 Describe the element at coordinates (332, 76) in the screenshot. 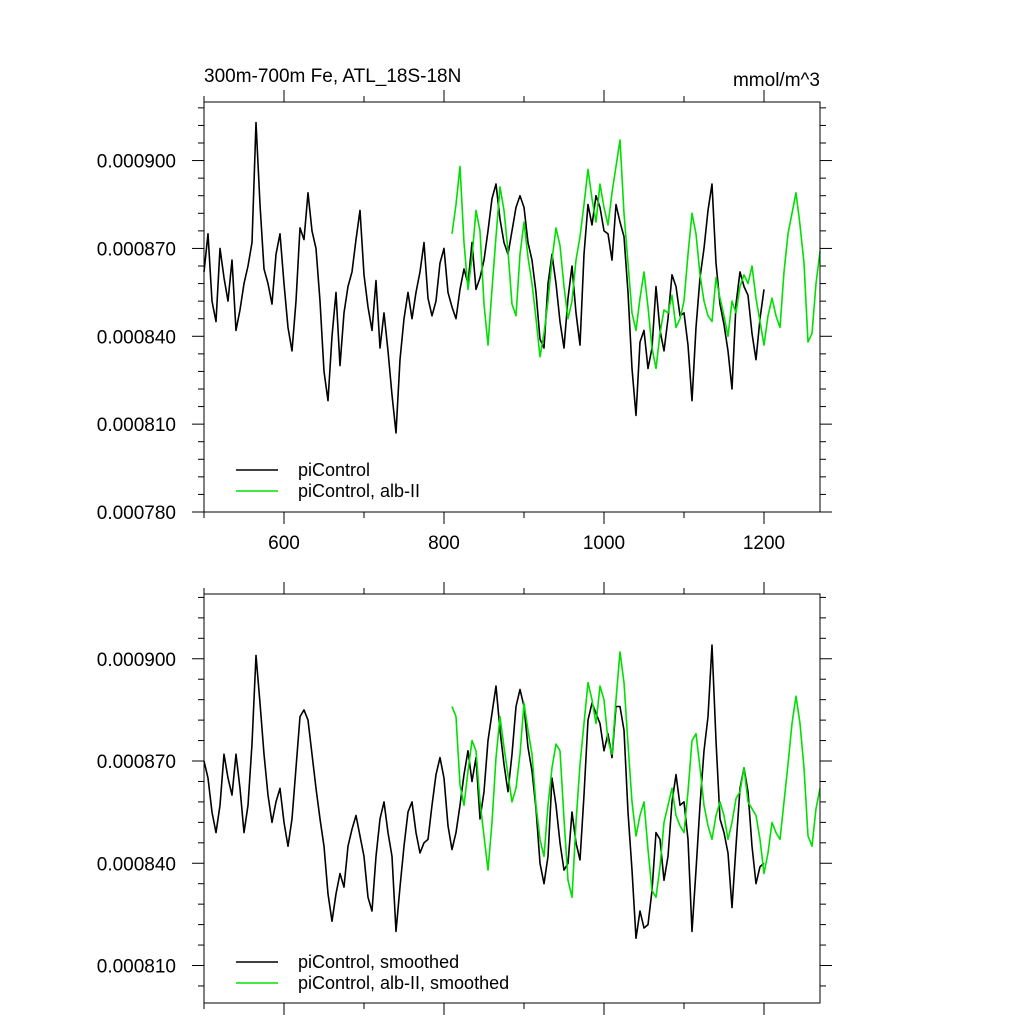

I see `chart-title: 300m-700m Fe, ATL_18S-18N` at that location.